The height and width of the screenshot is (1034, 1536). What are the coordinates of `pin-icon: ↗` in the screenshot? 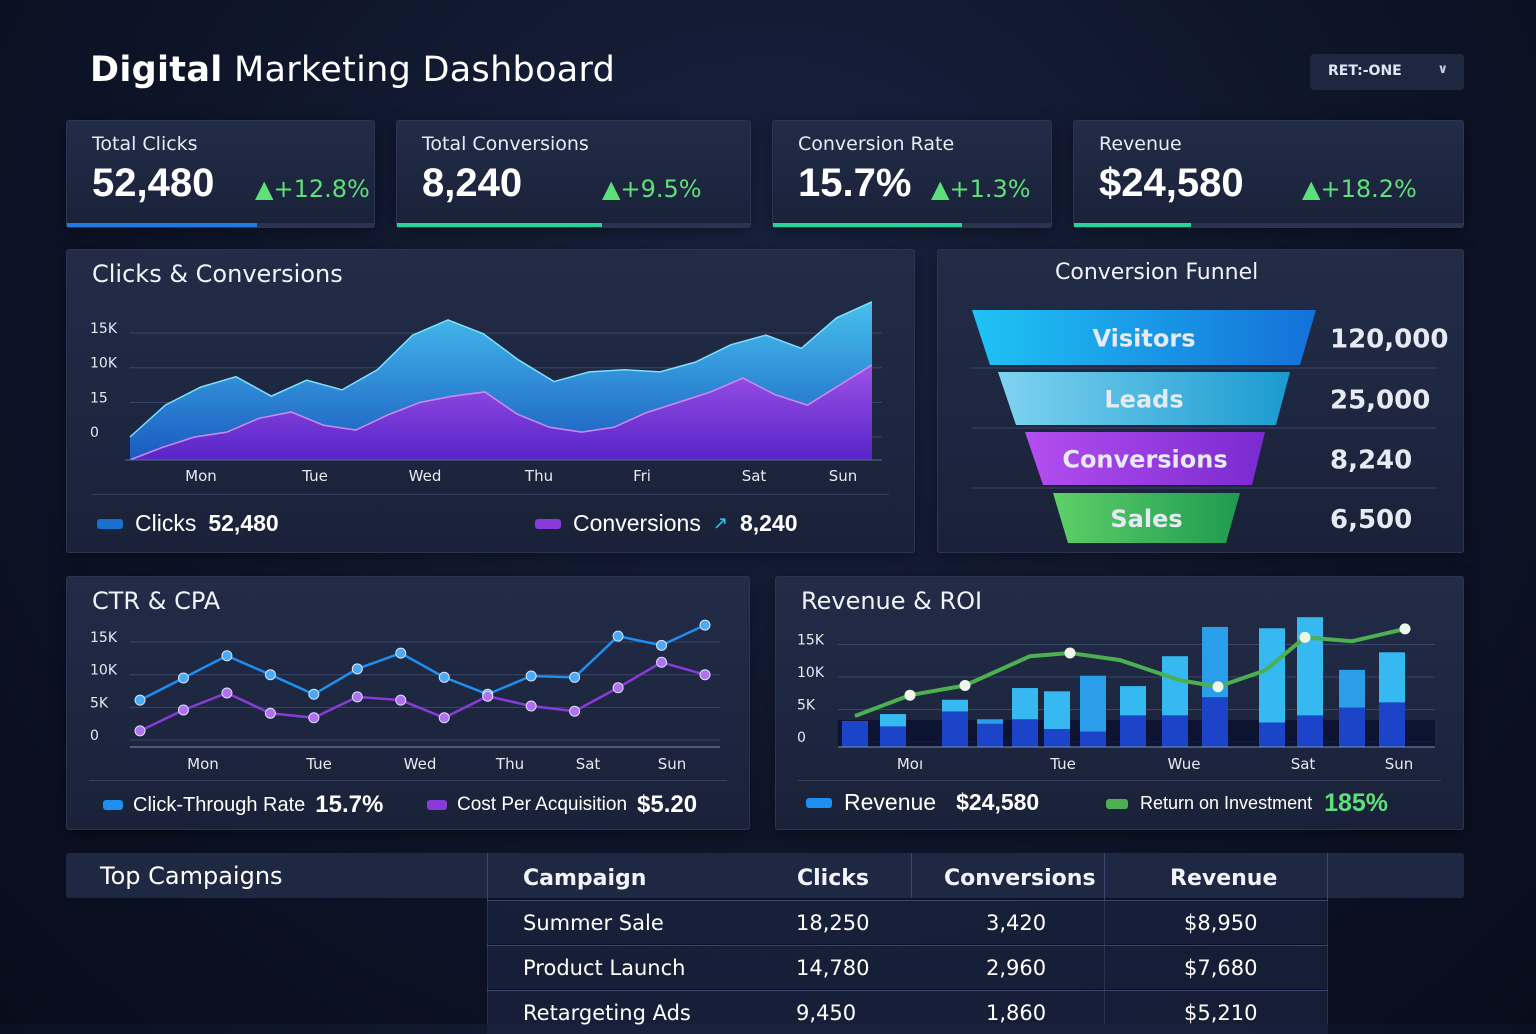 It's located at (720, 523).